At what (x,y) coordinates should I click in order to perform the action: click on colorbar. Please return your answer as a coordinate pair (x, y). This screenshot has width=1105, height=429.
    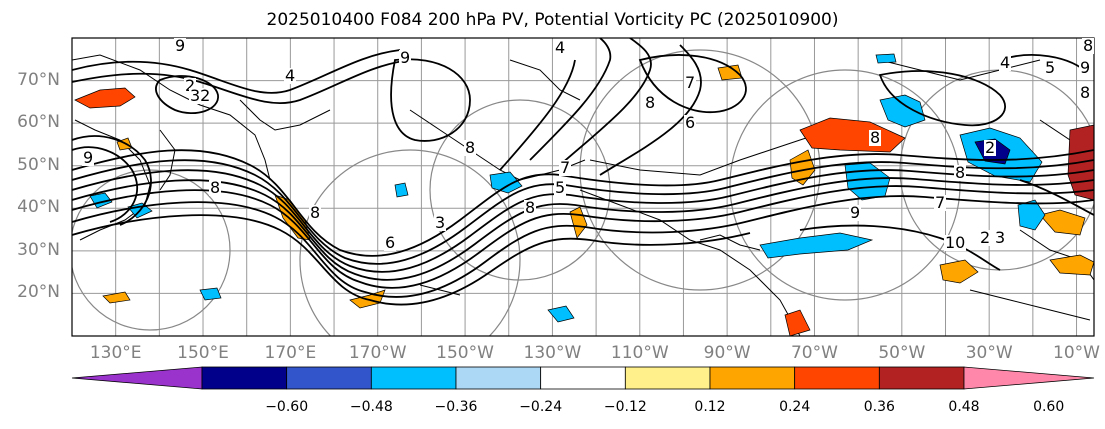
    Looking at the image, I should click on (583, 378).